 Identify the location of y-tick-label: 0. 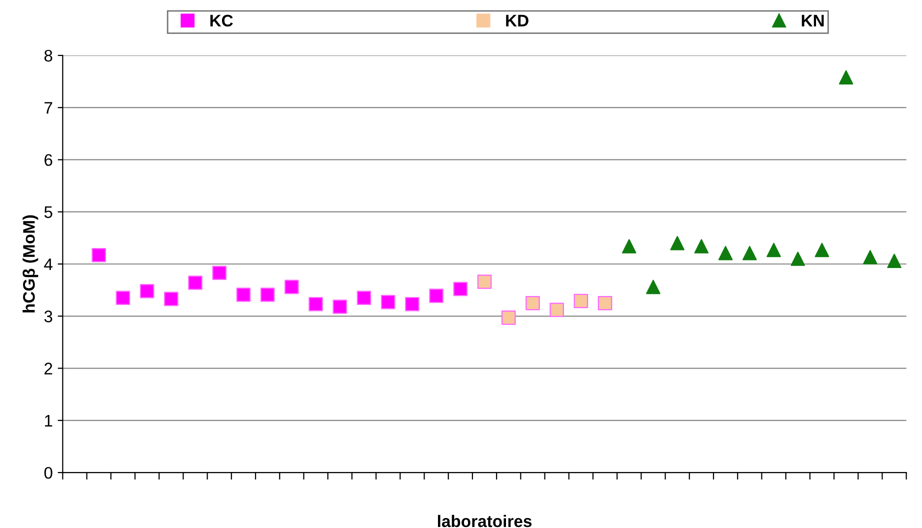
(48, 472).